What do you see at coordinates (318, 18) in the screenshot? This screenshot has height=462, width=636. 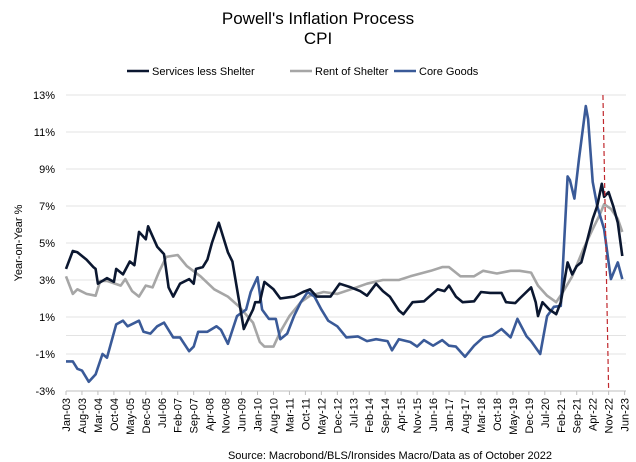 I see `chart-title: Powell's Inflation Process` at bounding box center [318, 18].